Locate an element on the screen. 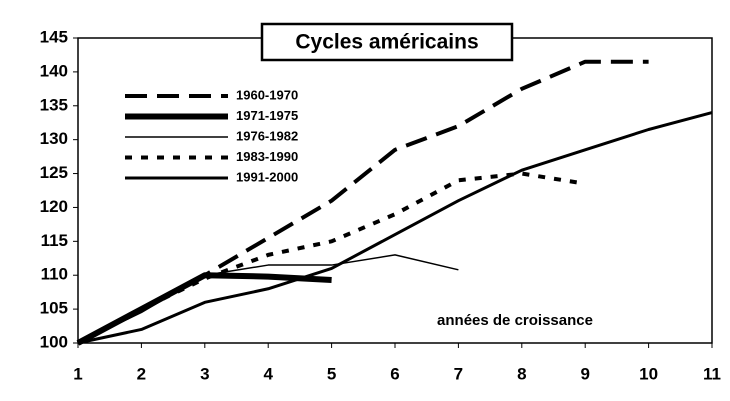 The height and width of the screenshot is (401, 730). y-tick-label: 135 is located at coordinates (54, 104).